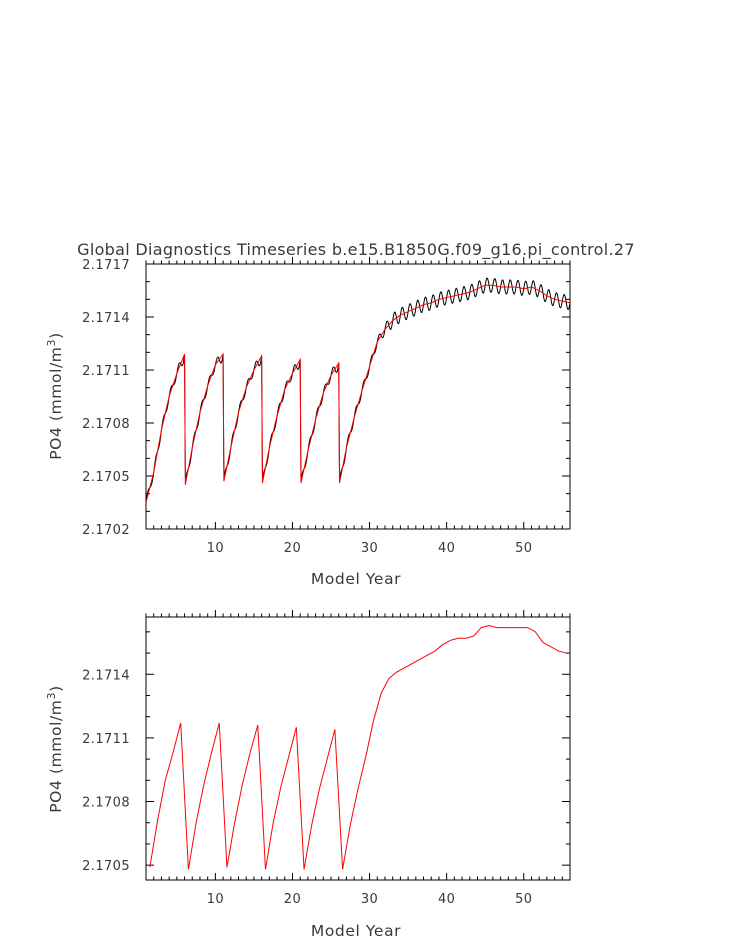 This screenshot has height=945, width=733. I want to click on bottom-x-tick-label: 20, so click(292, 899).